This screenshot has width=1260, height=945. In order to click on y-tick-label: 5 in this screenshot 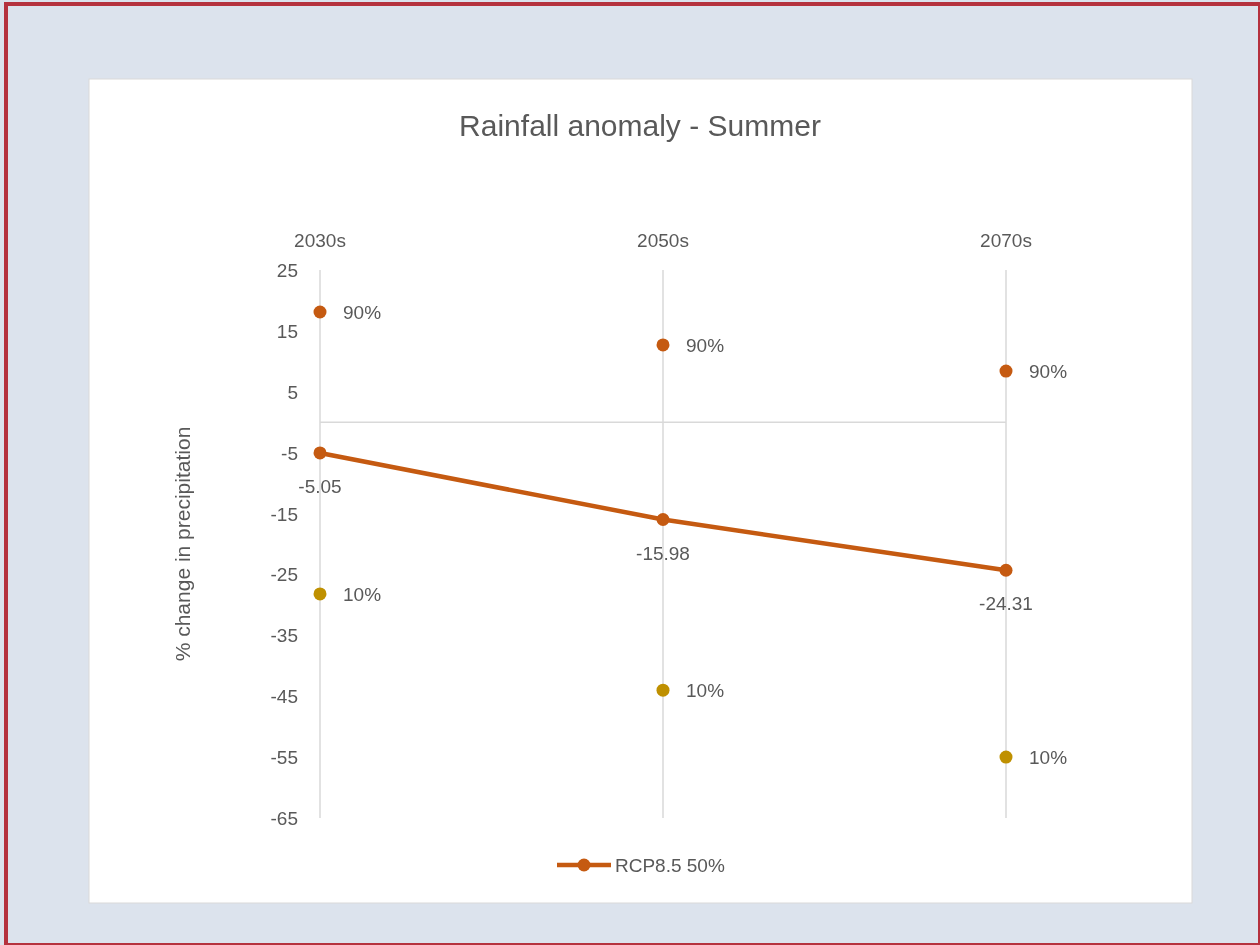, I will do `click(292, 392)`.